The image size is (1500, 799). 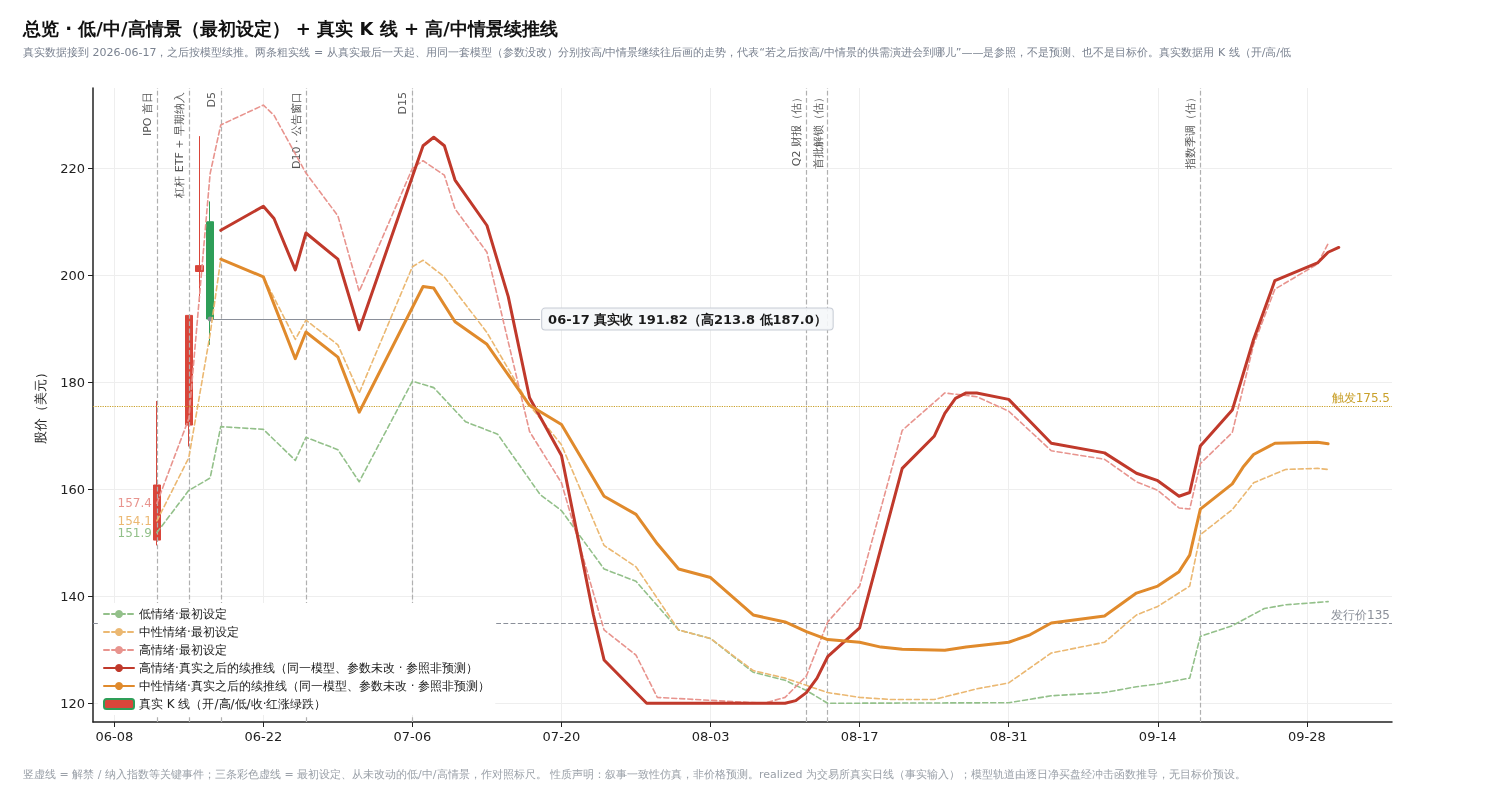 What do you see at coordinates (315, 686) in the screenshot?
I see `legend-label: 中性情绪·真实之后的续推线（同一模型、参数未改 · 参照非预测）` at bounding box center [315, 686].